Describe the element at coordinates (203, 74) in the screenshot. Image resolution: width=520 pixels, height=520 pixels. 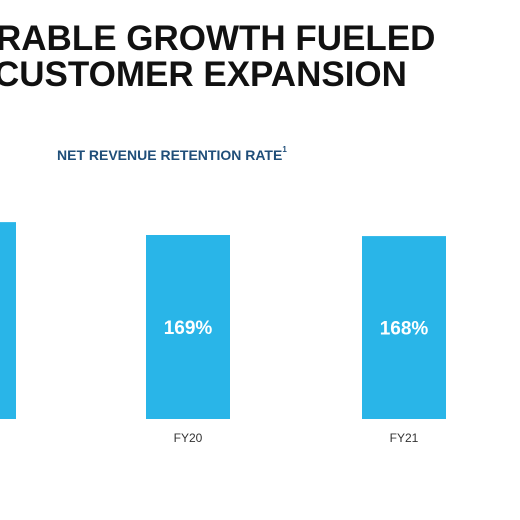
I see `slide-title-line-2: CUSTOMER EXPANSION` at that location.